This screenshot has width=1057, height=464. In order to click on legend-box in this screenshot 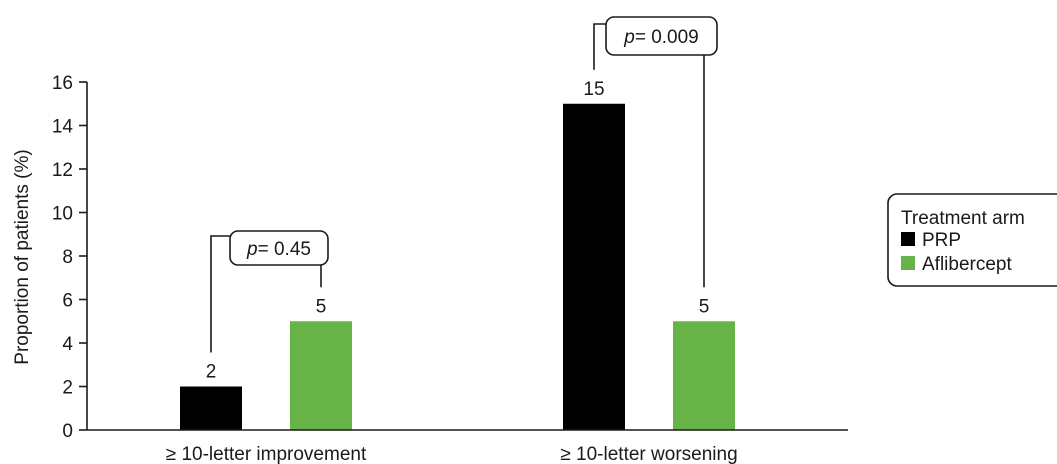, I will do `click(972, 240)`.